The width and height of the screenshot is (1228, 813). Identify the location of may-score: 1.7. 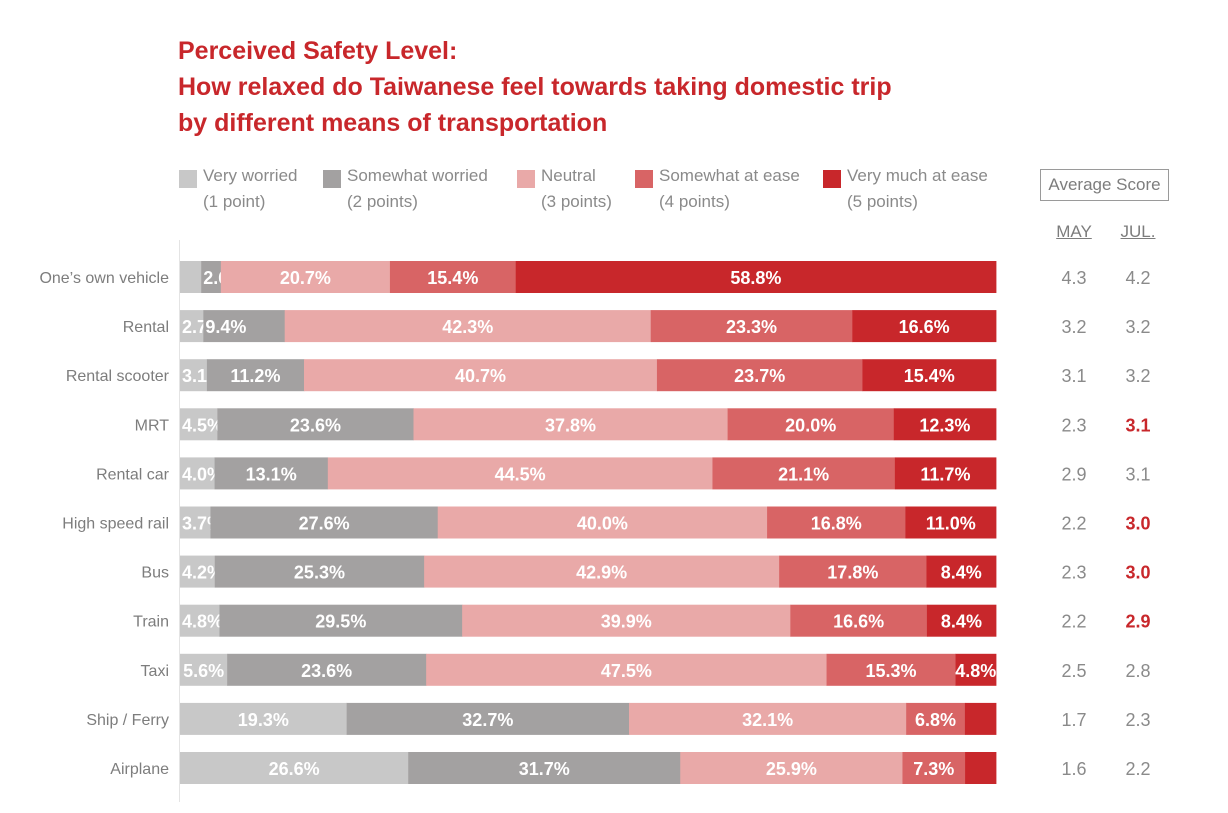
(1073, 720).